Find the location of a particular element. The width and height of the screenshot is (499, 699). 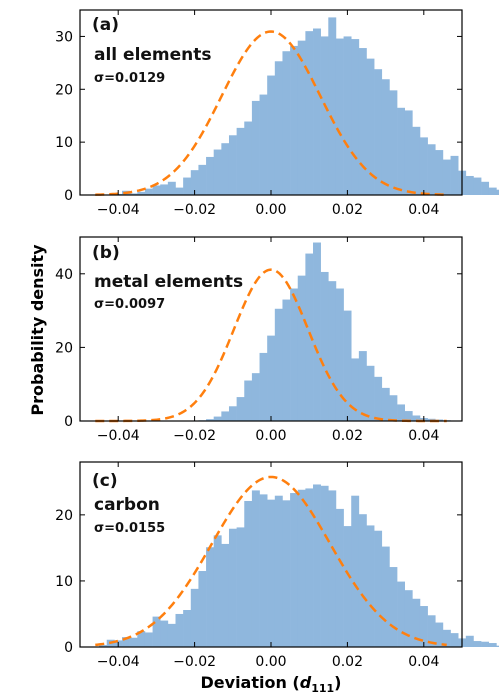

panel-sigma: σ=0.0155 is located at coordinates (129, 528).